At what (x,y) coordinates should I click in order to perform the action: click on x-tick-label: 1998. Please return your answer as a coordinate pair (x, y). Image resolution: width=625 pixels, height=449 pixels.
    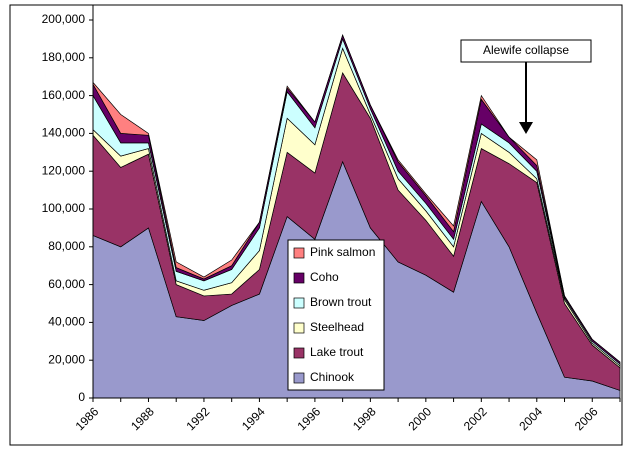
    Looking at the image, I should click on (364, 418).